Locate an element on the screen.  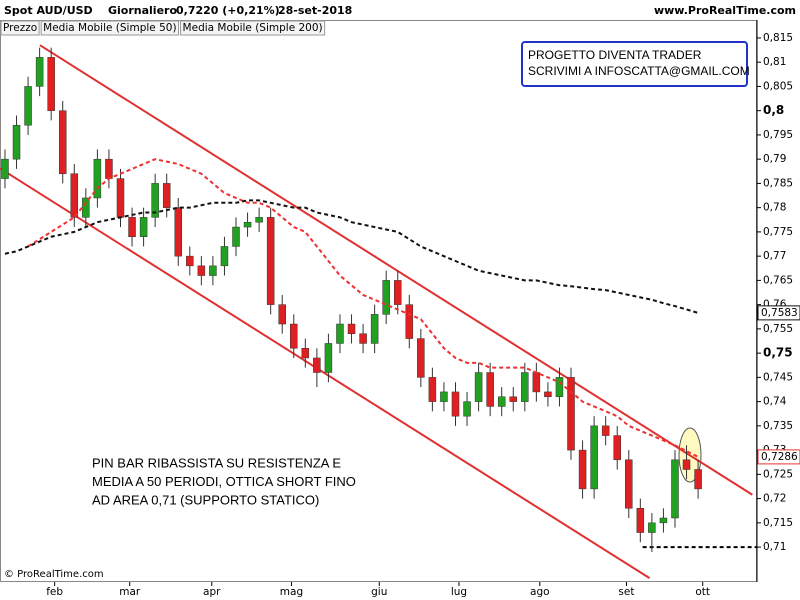
y-tick-label: 0,74 is located at coordinates (775, 402).